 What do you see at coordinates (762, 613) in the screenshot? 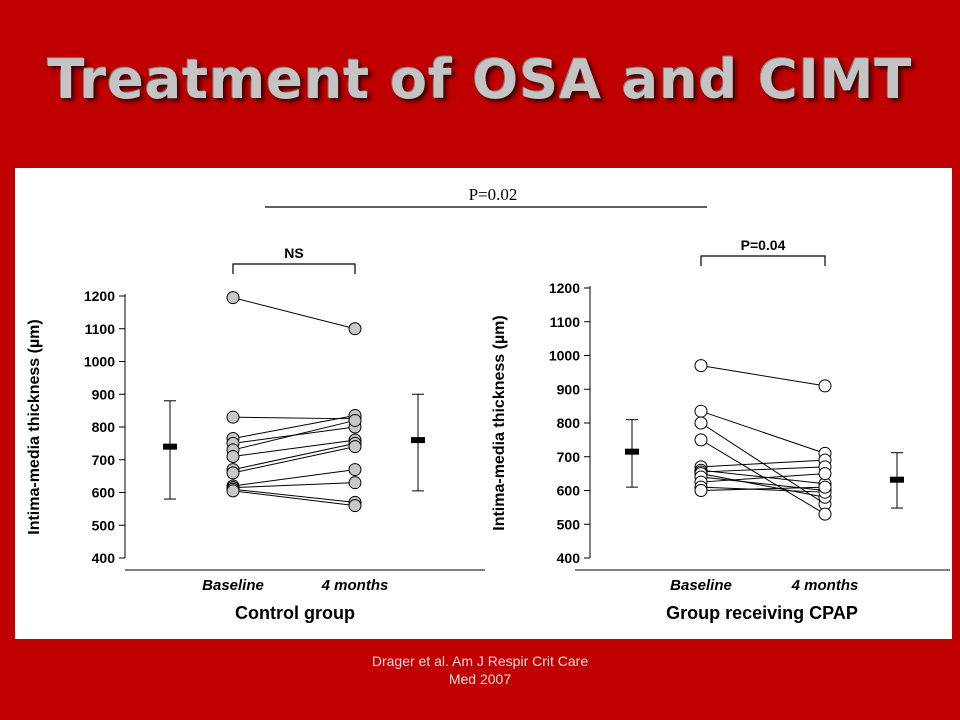
I see `panel-title: Group receiving CPAP` at bounding box center [762, 613].